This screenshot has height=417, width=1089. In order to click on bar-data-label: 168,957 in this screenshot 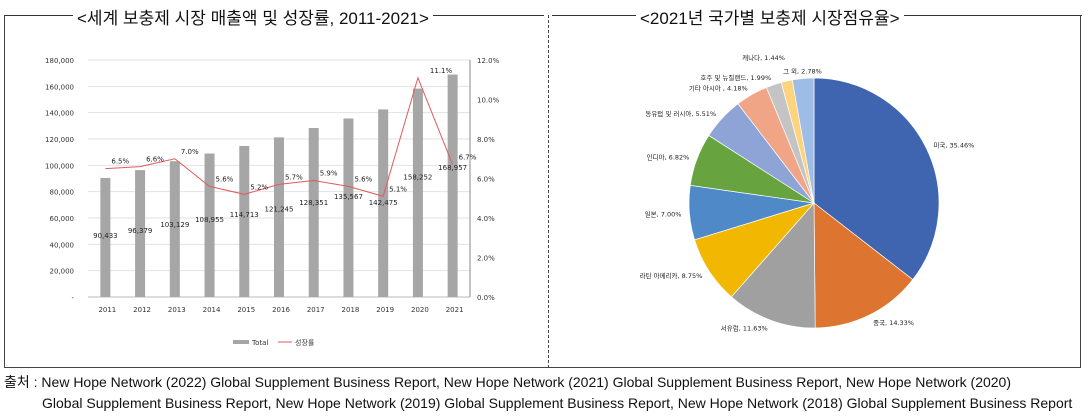, I will do `click(452, 168)`.